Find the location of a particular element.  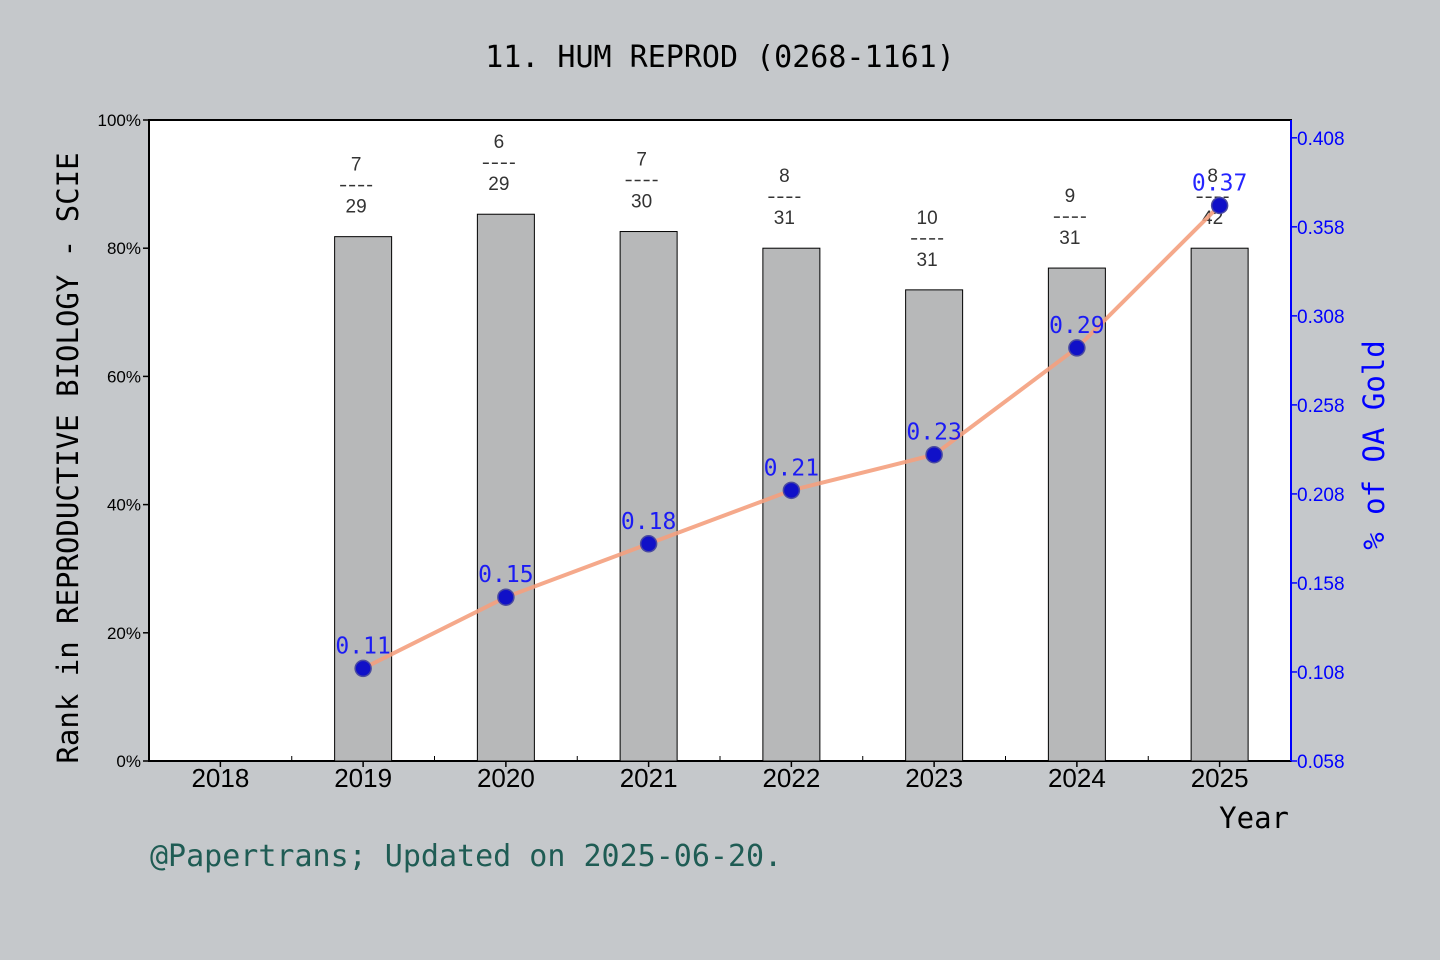

y-tick-label: 0% is located at coordinates (128, 761).